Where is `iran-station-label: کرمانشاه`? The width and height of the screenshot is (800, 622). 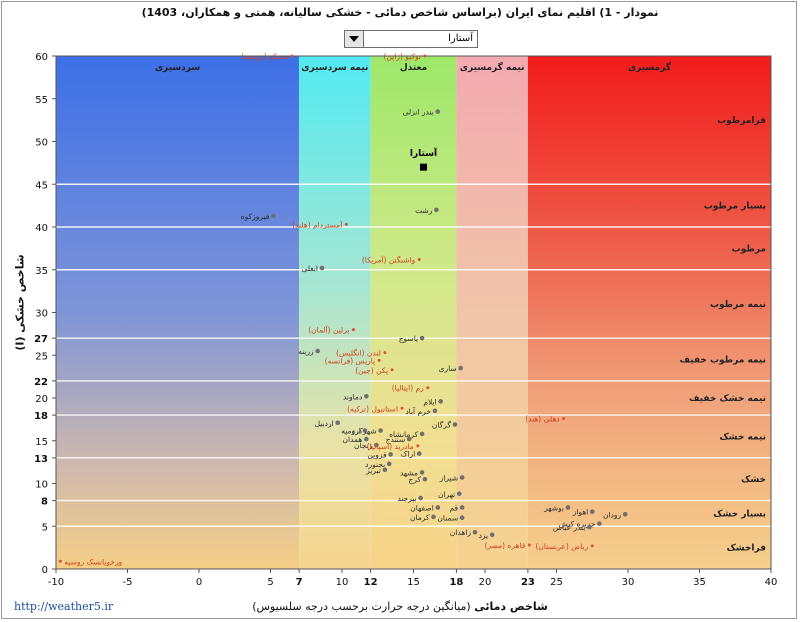
iran-station-label: کرمانشاه is located at coordinates (403, 434).